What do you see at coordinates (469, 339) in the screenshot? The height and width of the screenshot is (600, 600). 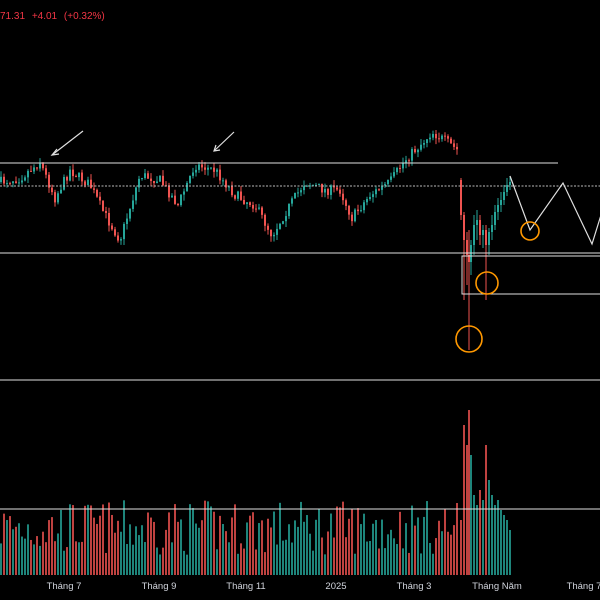 I see `marker-circle-bottom` at bounding box center [469, 339].